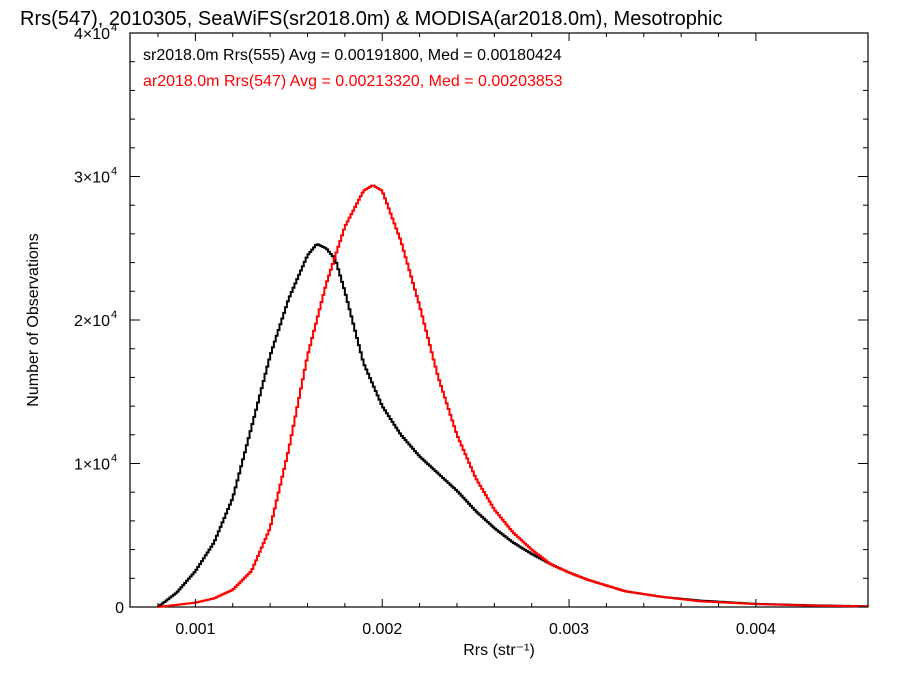  I want to click on x-tick-label: 0.002, so click(382, 629).